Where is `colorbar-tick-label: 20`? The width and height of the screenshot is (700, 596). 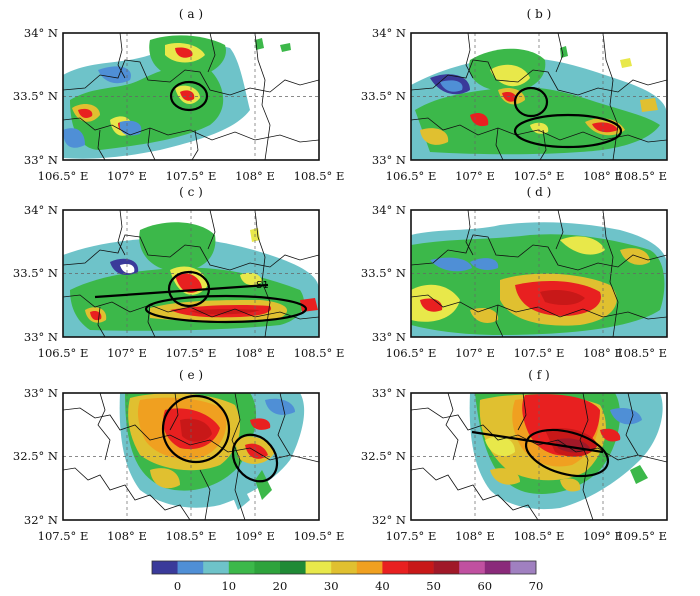
colorbar-tick-label: 20 is located at coordinates (280, 586).